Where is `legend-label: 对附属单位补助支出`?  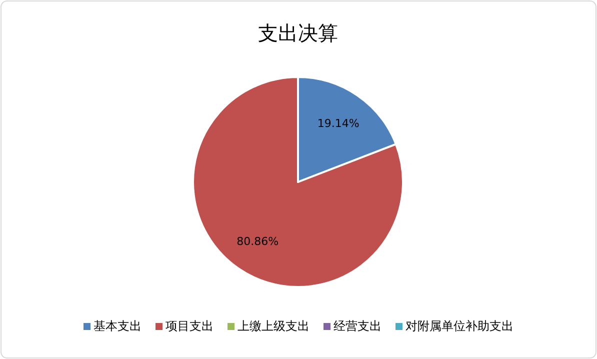
legend-label: 对附属单位补助支出 is located at coordinates (460, 326).